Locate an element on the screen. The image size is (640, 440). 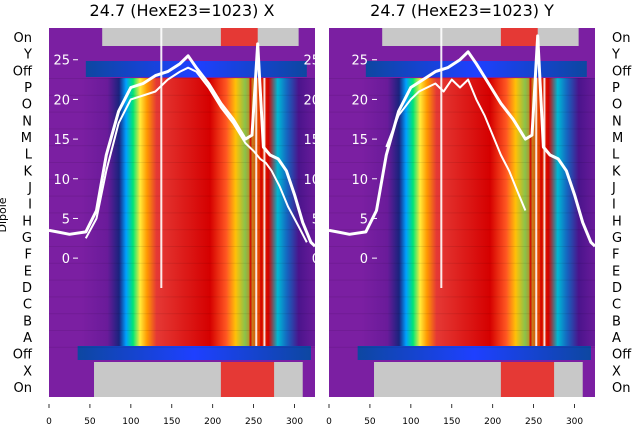
dipole-label: Off is located at coordinates (622, 71).